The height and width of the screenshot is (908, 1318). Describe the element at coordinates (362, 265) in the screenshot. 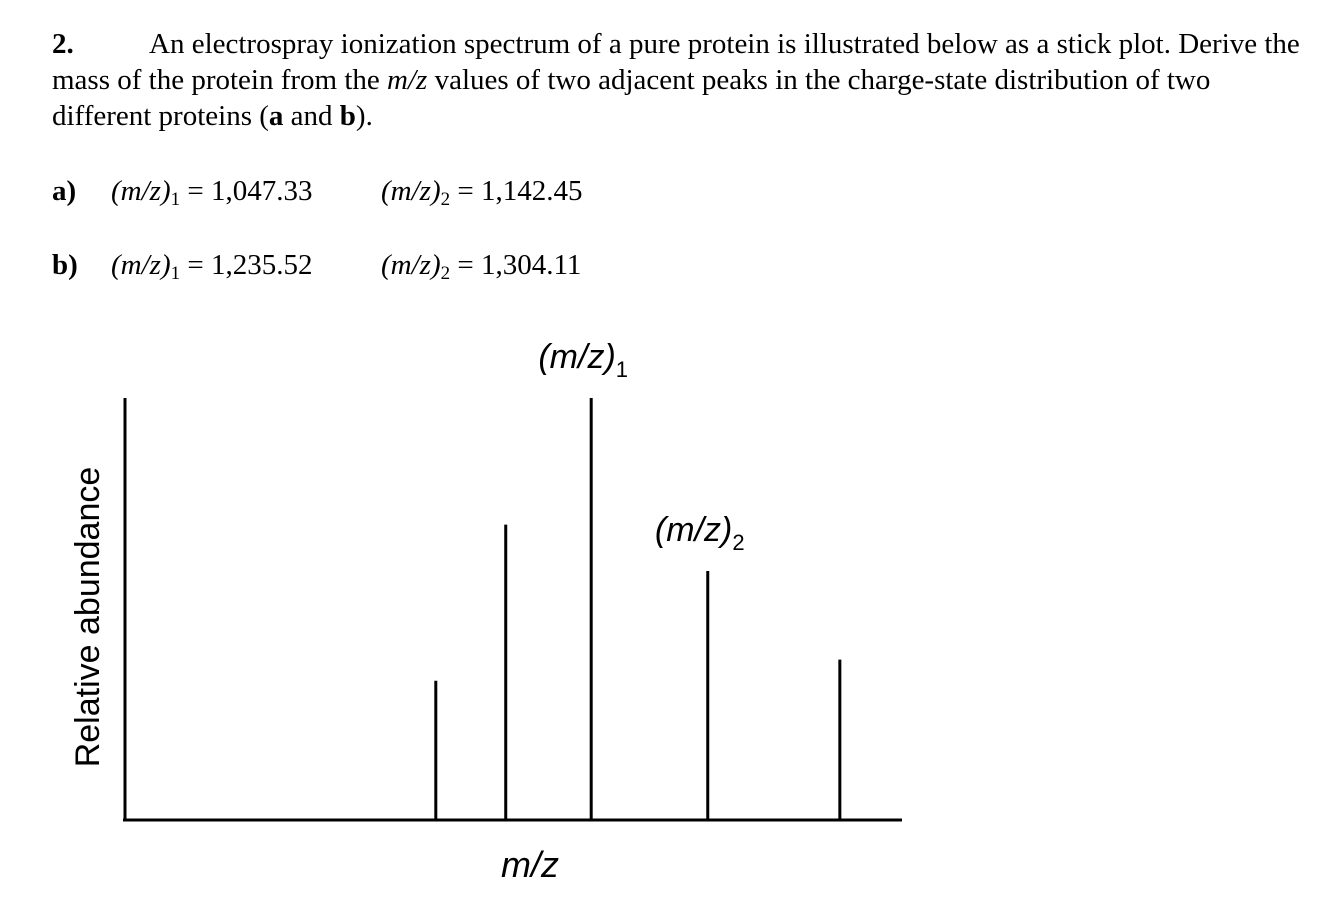

I see `part-b-values: b) (m/z)1 = 1,235.52 (m/z)2 = 1,304.11` at that location.